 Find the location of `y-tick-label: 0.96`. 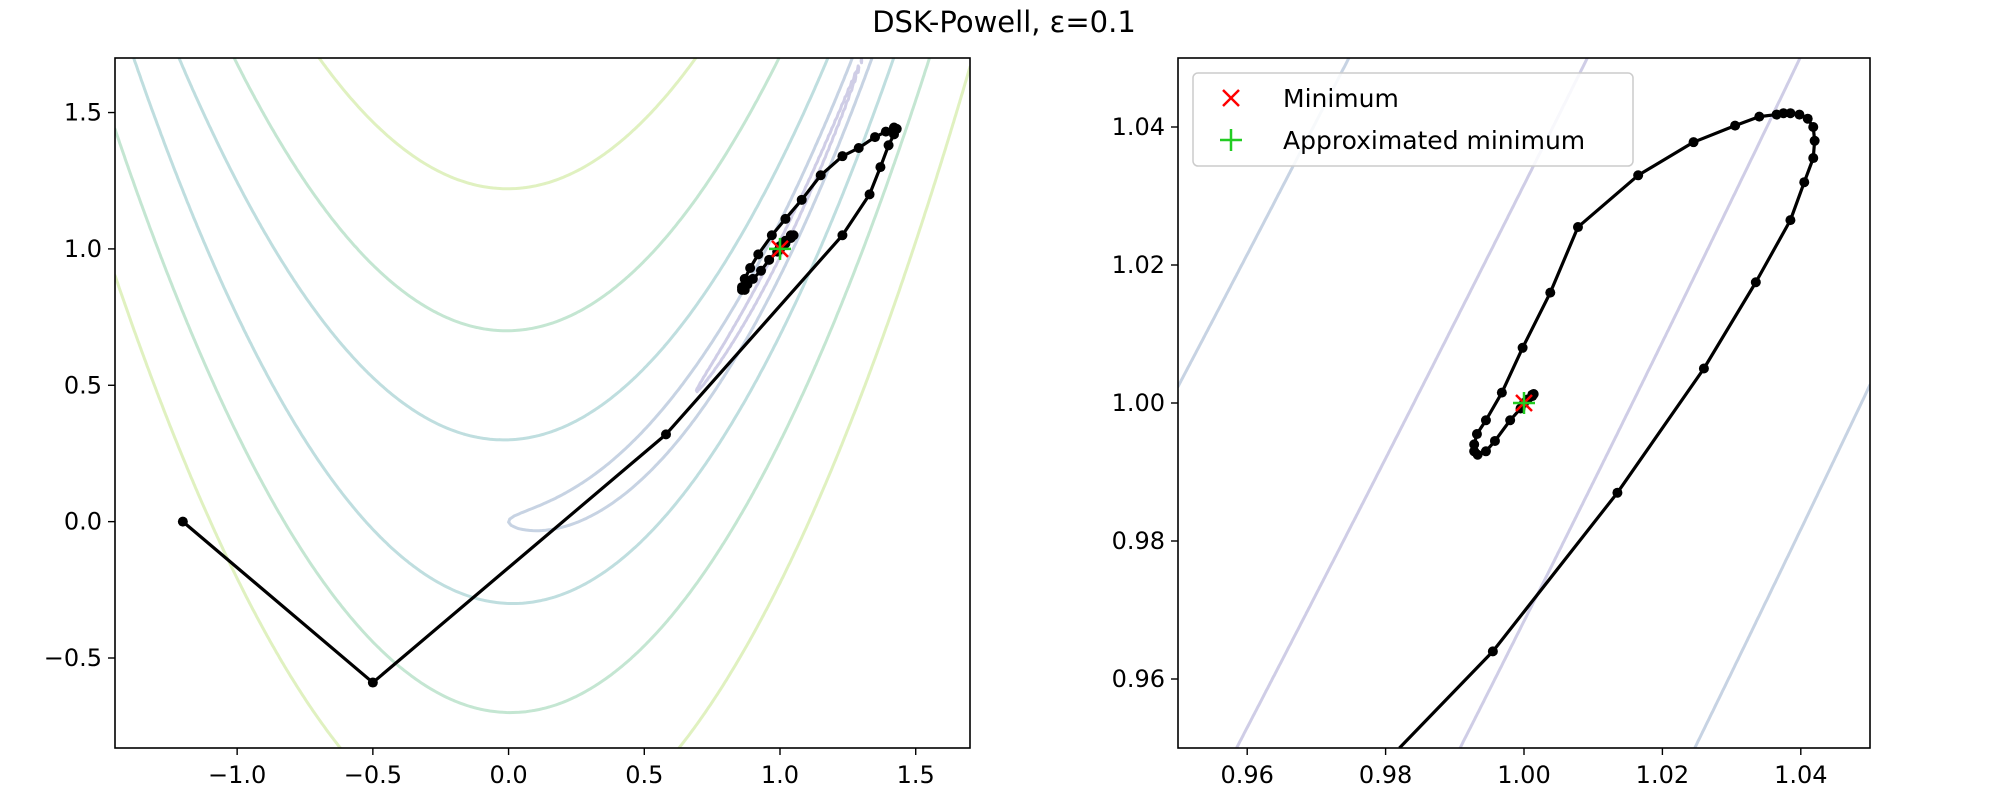

y-tick-label: 0.96 is located at coordinates (1138, 679).